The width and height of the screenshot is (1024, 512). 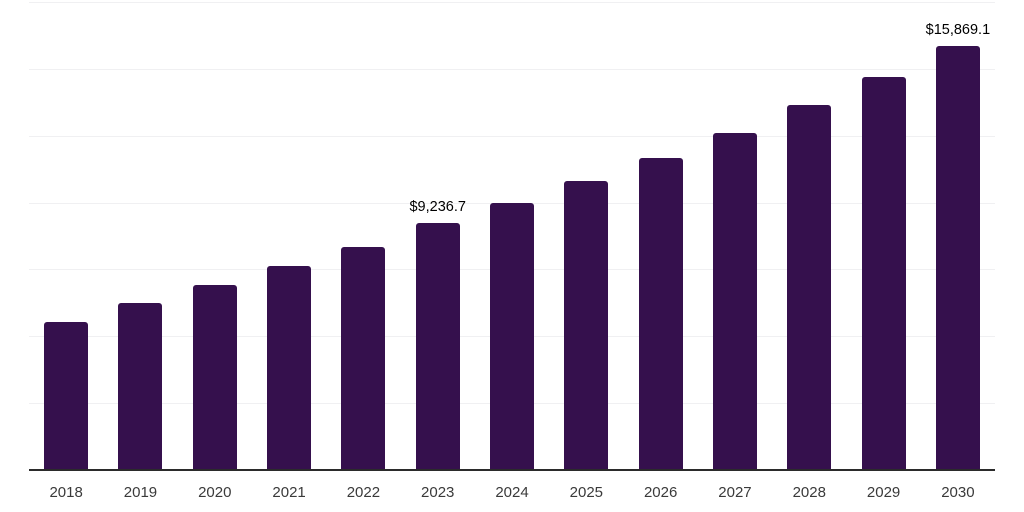 What do you see at coordinates (289, 492) in the screenshot?
I see `x-axis-label-2021: 2021` at bounding box center [289, 492].